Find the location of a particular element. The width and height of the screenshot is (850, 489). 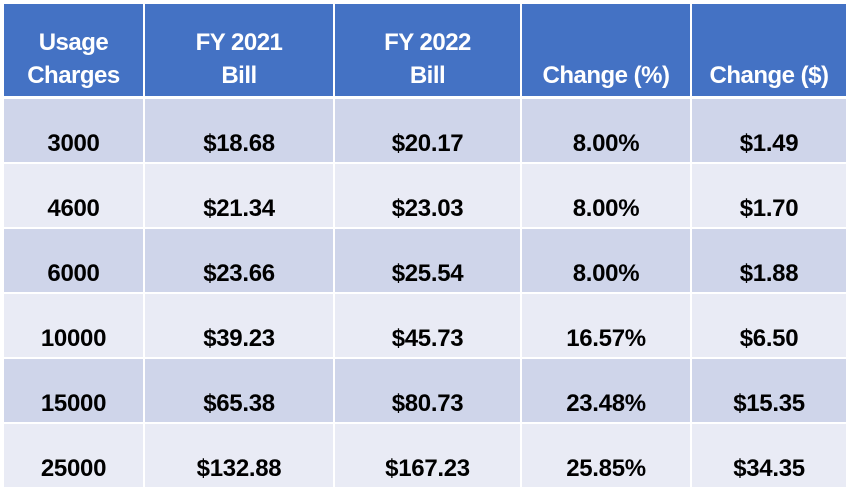

cell-fy2021-bill: $132.88 is located at coordinates (239, 456).